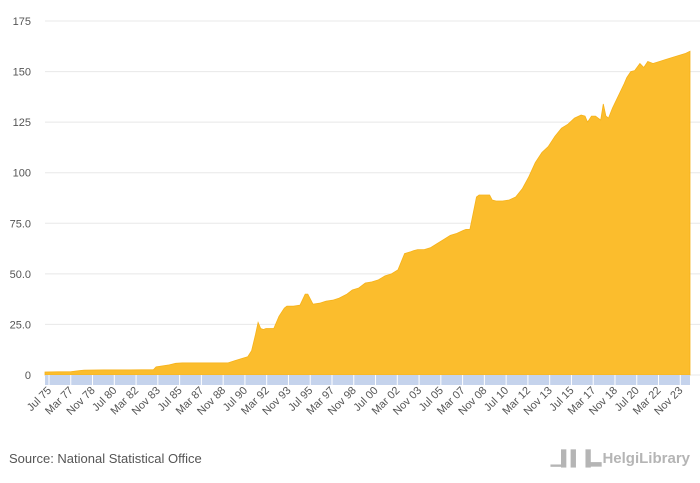  I want to click on y-tick-label: 125, so click(22, 123).